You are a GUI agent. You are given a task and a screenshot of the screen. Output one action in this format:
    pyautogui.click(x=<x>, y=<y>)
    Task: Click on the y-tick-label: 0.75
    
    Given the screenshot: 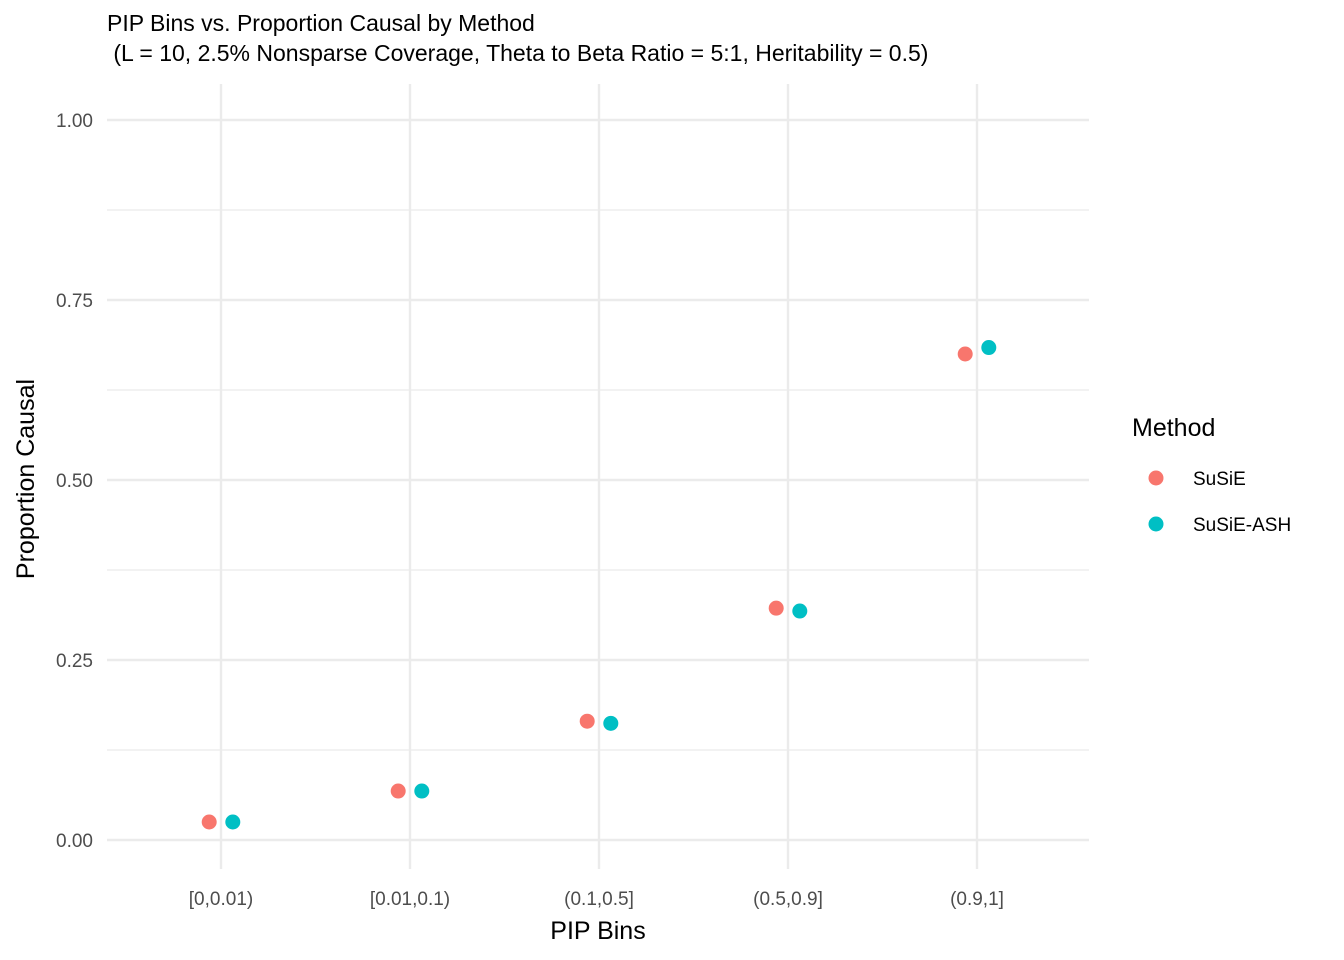 What is the action you would take?
    pyautogui.click(x=74, y=301)
    